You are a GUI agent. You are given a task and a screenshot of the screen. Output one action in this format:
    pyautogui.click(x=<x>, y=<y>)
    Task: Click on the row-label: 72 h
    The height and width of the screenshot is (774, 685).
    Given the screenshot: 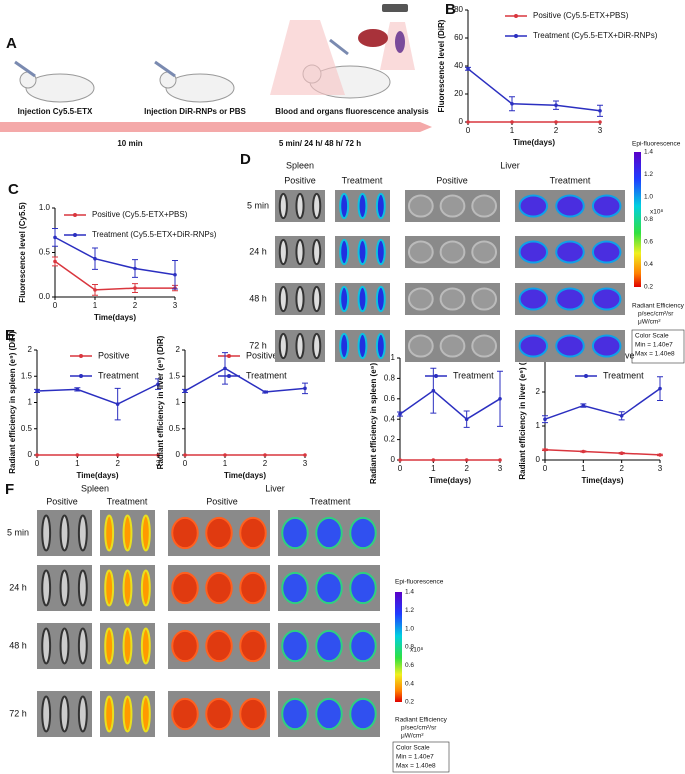 What is the action you would take?
    pyautogui.click(x=18, y=713)
    